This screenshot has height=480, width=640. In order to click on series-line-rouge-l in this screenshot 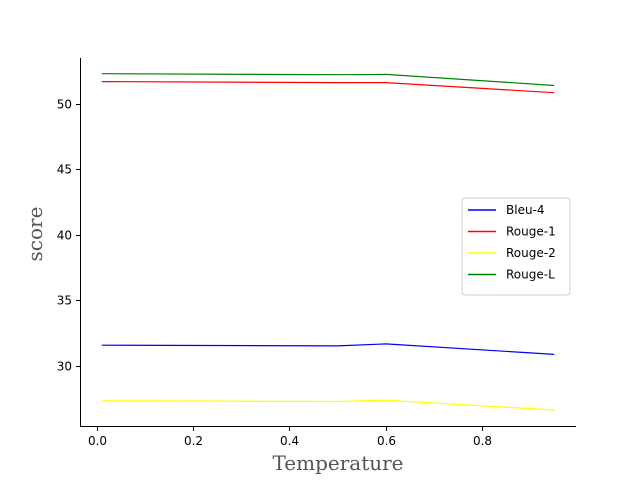, I will do `click(328, 80)`.